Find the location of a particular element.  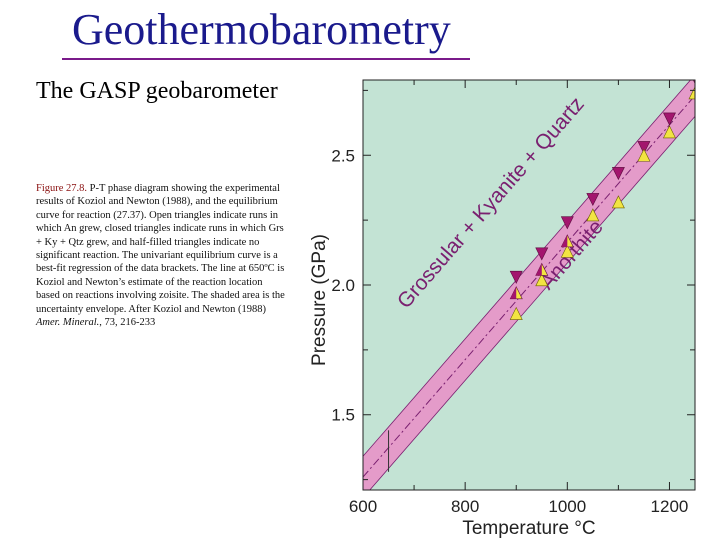

caption-journal: Amer. Mineral. is located at coordinates (68, 323).